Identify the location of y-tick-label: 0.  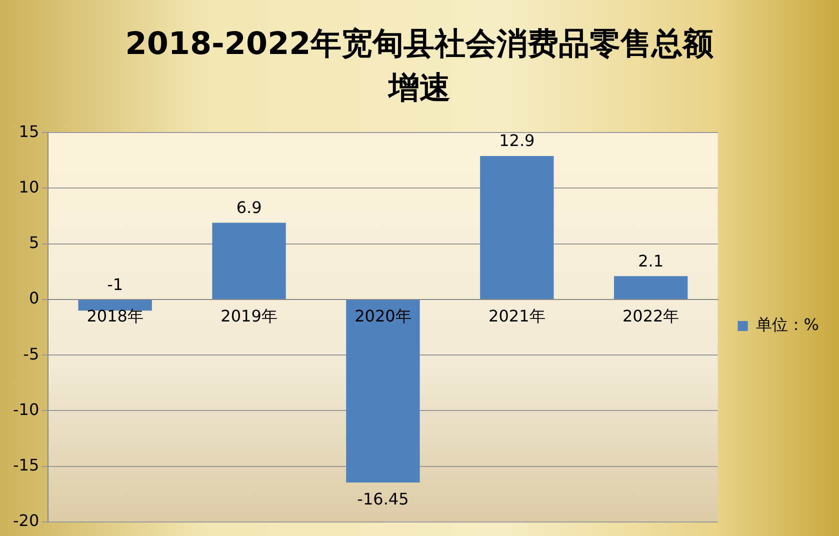
(34, 298).